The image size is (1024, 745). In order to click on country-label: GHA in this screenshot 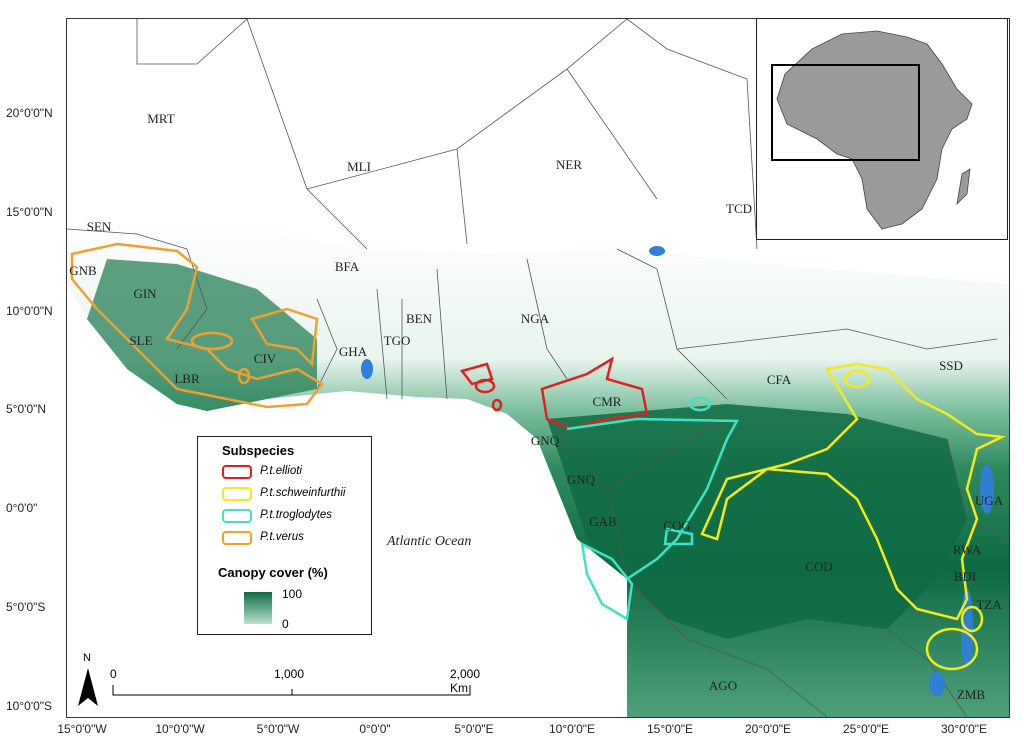, I will do `click(353, 351)`.